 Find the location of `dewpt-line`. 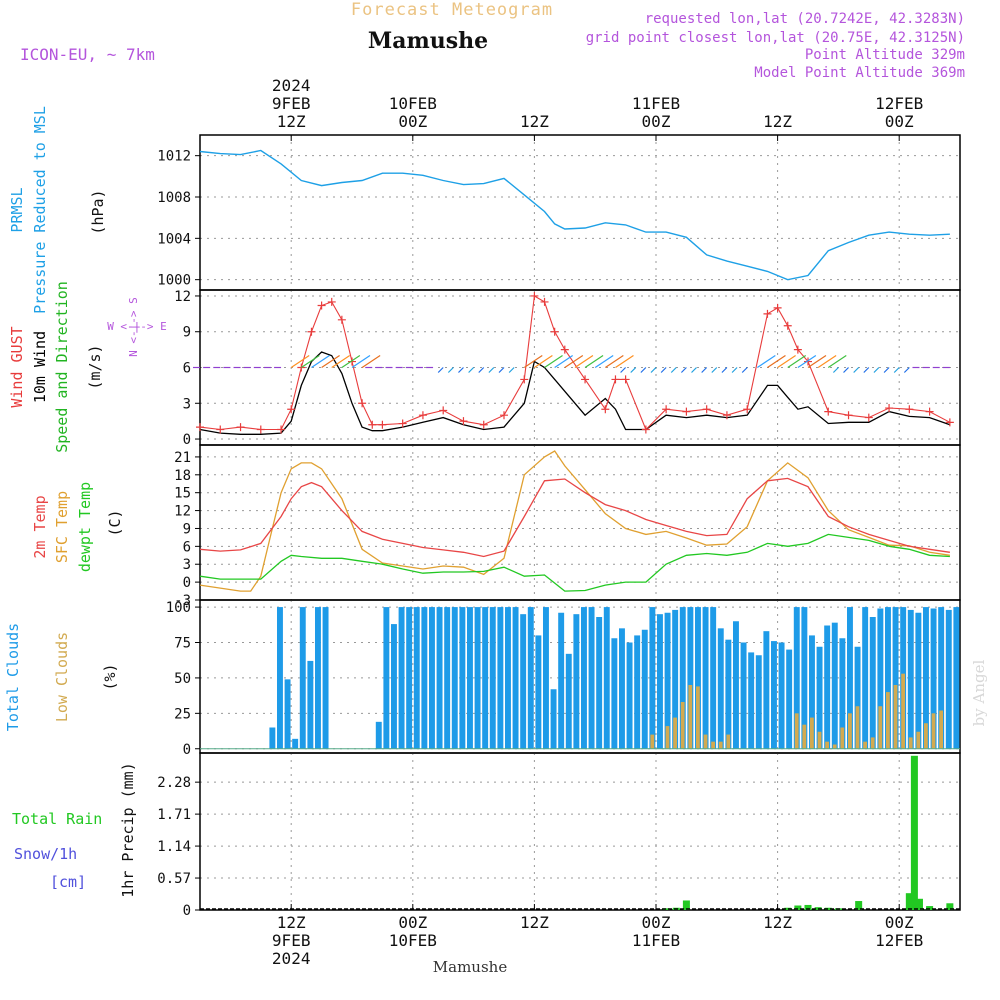

dewpt-line is located at coordinates (574, 562).